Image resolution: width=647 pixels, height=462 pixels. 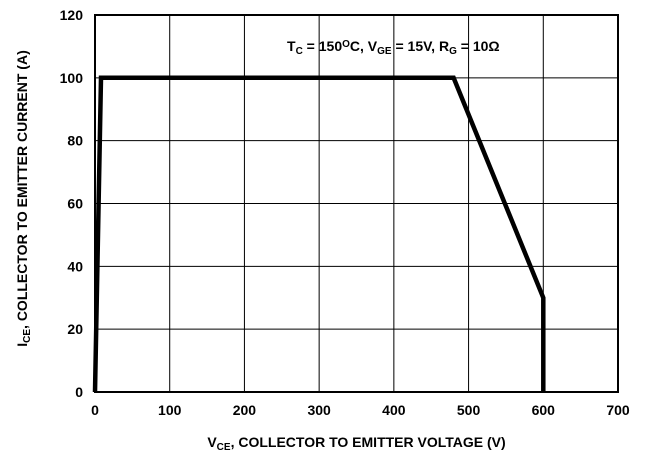 I want to click on x-tick-labels: 0 100 200 300 400 500 600 700, so click(x=360, y=410).